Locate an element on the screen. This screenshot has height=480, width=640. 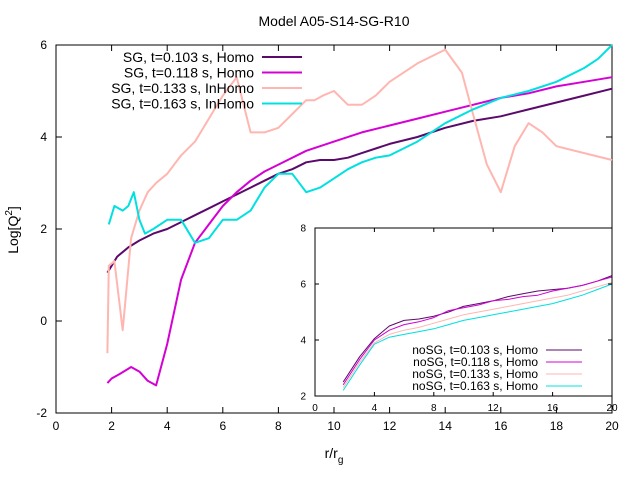
inset-x-tick-label: 4 is located at coordinates (375, 408).